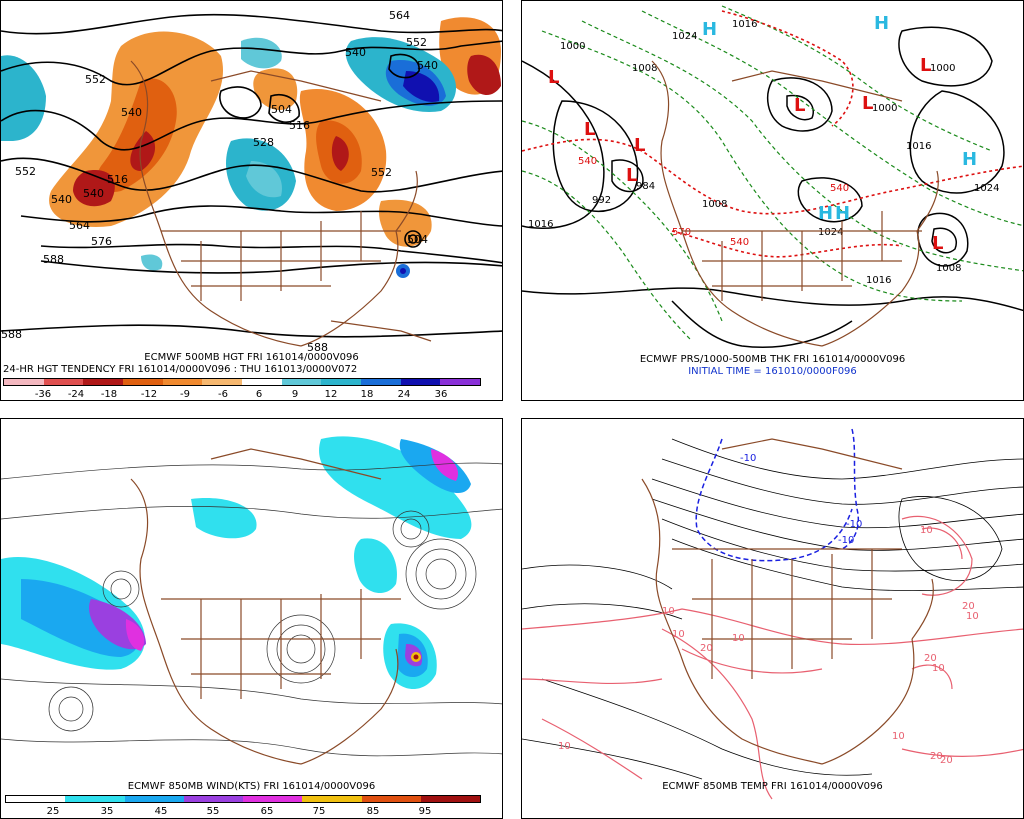 The height and width of the screenshot is (819, 1024). What do you see at coordinates (213, 811) in the screenshot?
I see `legend-label: 55` at bounding box center [213, 811].